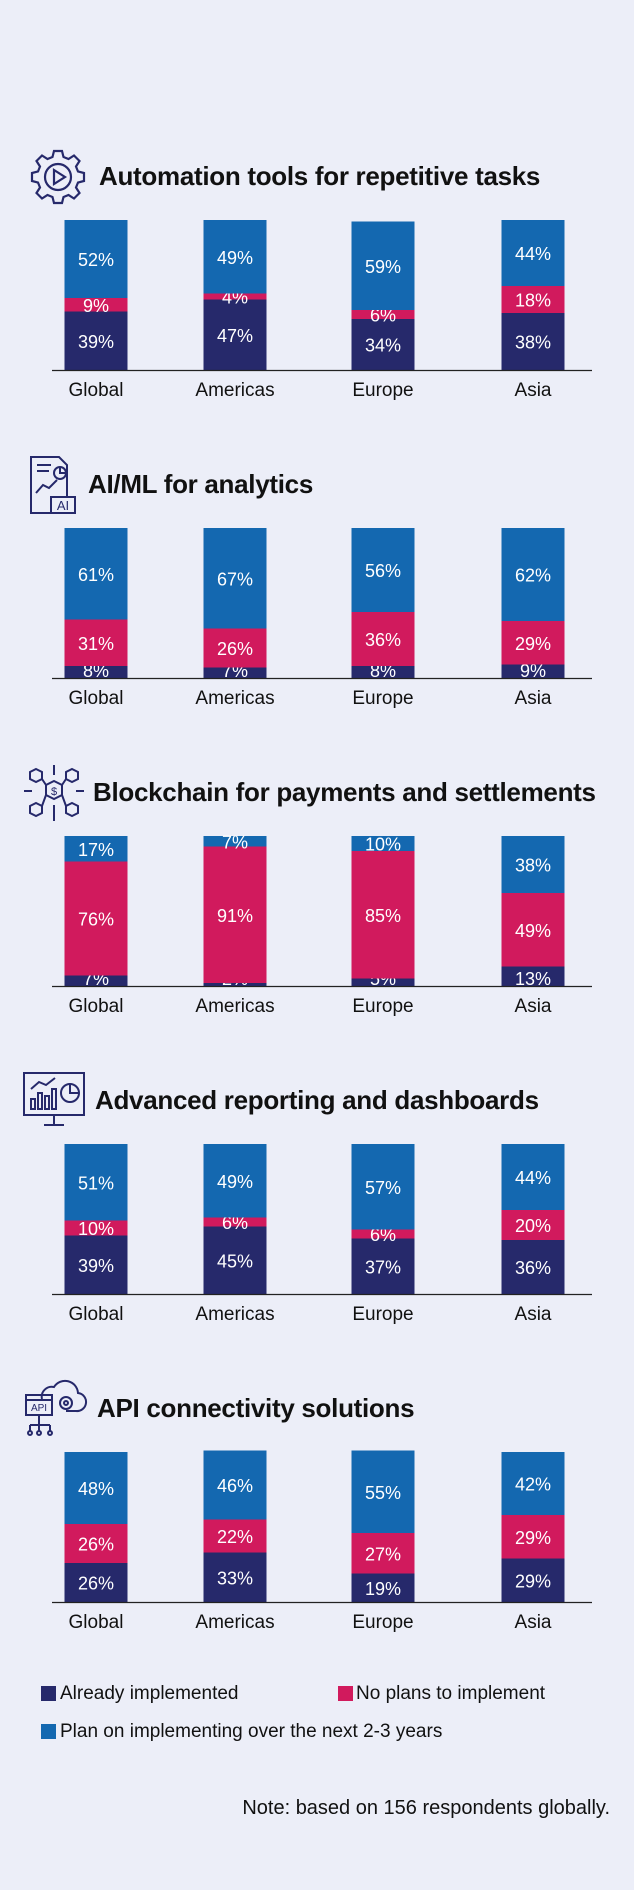 This screenshot has height=1890, width=634. I want to click on data-label: 56%, so click(383, 571).